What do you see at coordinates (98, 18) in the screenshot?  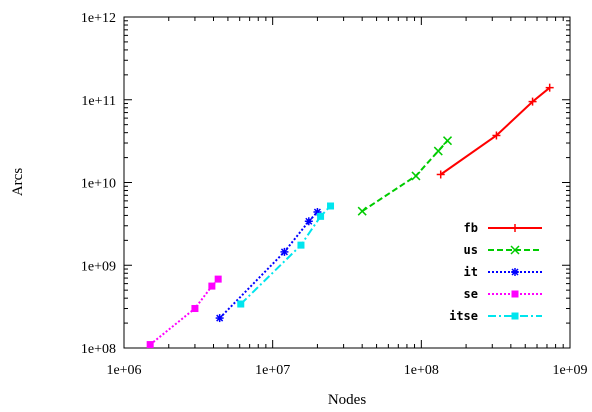 I see `y-tick-label: 1e+12` at bounding box center [98, 18].